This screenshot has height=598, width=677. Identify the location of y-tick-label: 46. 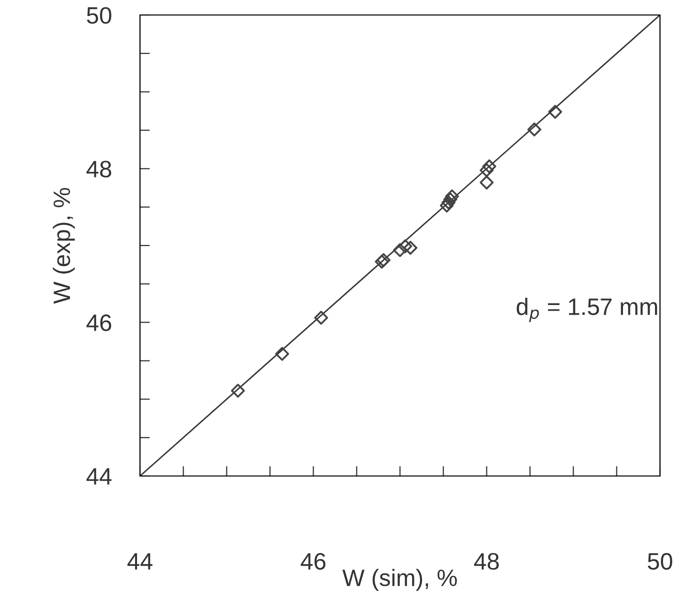
(99, 323).